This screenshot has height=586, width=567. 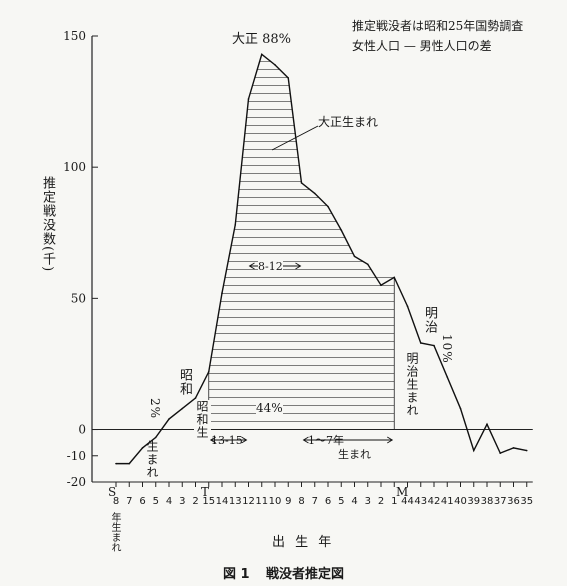 I want to click on x-tick-label: 39, so click(x=473, y=501).